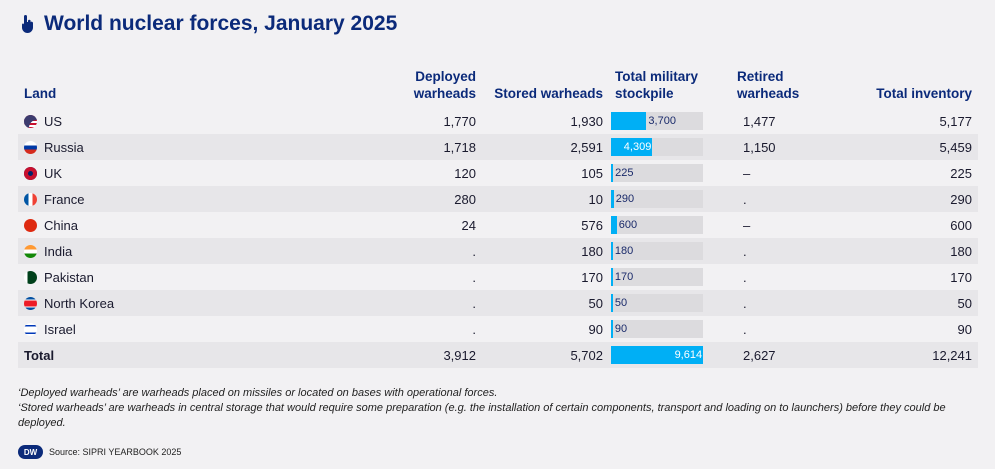 Image resolution: width=995 pixels, height=469 pixels. I want to click on stockpile-cell: 180, so click(670, 251).